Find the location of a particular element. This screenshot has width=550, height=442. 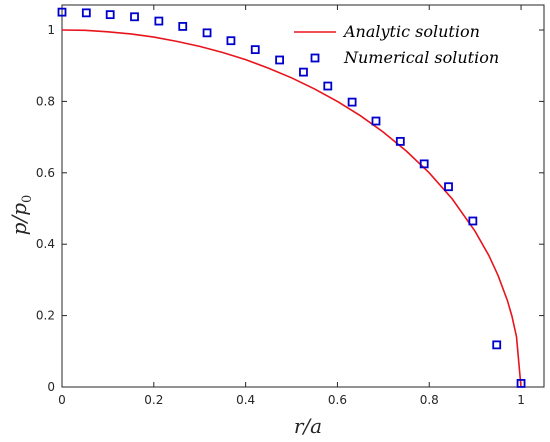

y-tick-label: 1 is located at coordinates (51, 30).